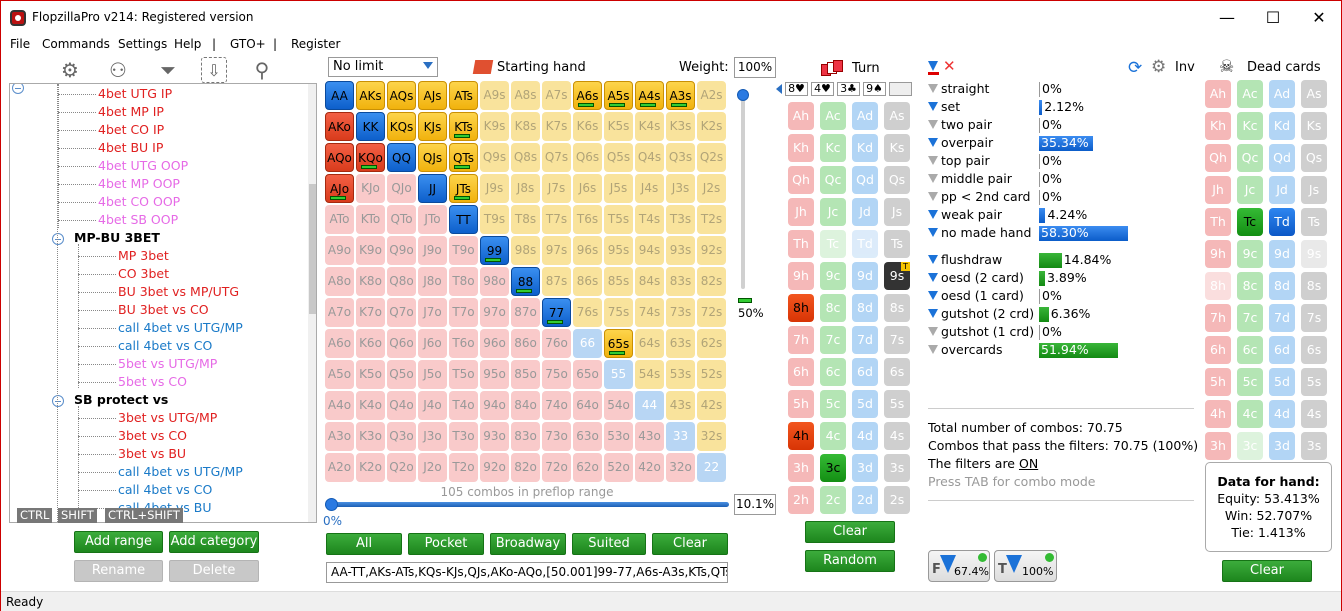 The height and width of the screenshot is (611, 1342). Describe the element at coordinates (649, 157) in the screenshot. I see `hand-cell-Q4s: Q4s` at that location.